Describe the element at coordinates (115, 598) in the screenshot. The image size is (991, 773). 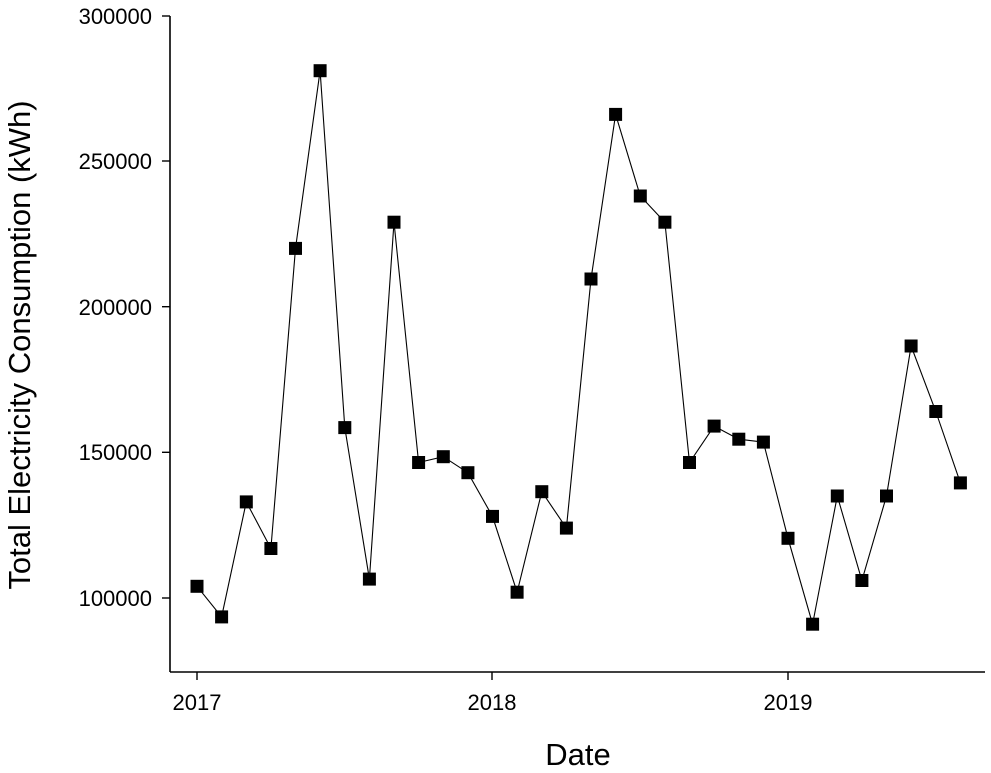
I see `y-tick-label: 100000` at that location.